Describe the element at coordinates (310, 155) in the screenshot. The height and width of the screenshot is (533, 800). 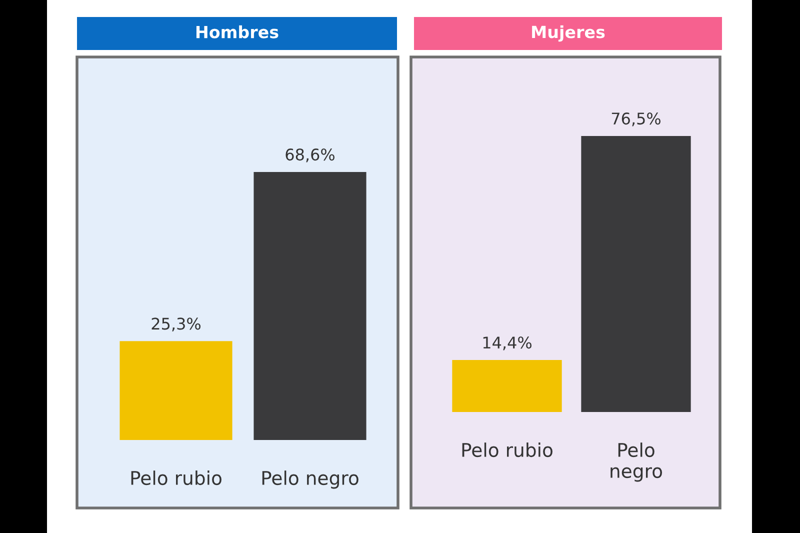
I see `data-label: 68,6%` at that location.